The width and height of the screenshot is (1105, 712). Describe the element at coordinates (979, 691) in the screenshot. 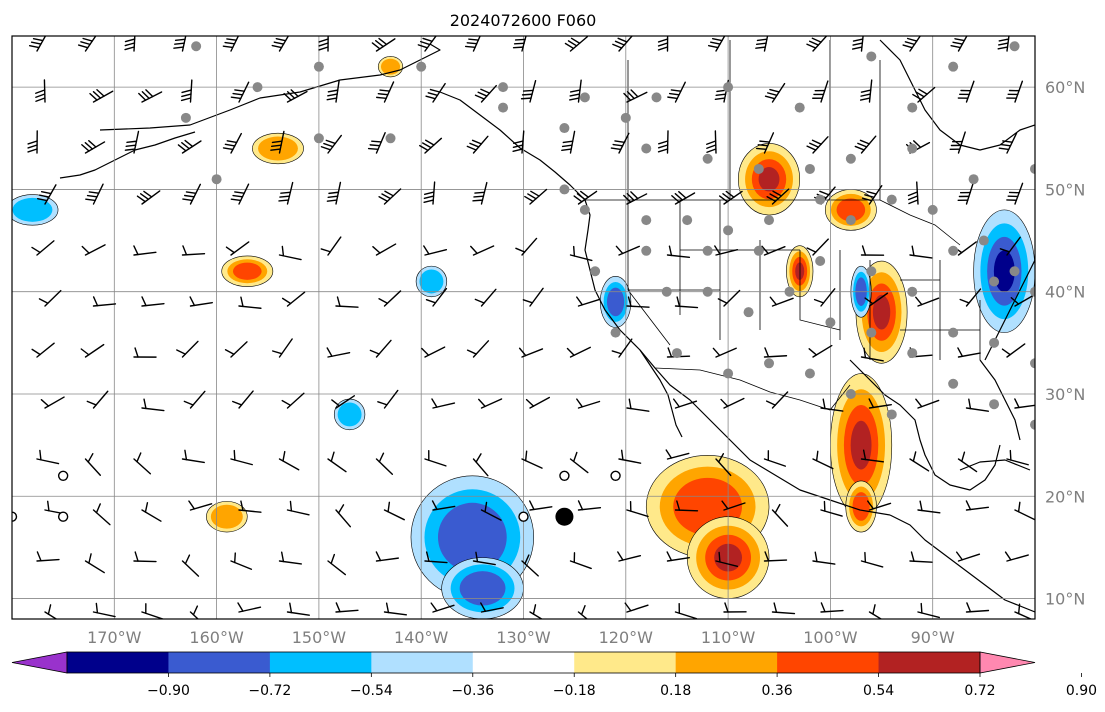

I see `colorbar-tick-label: 0.72` at that location.